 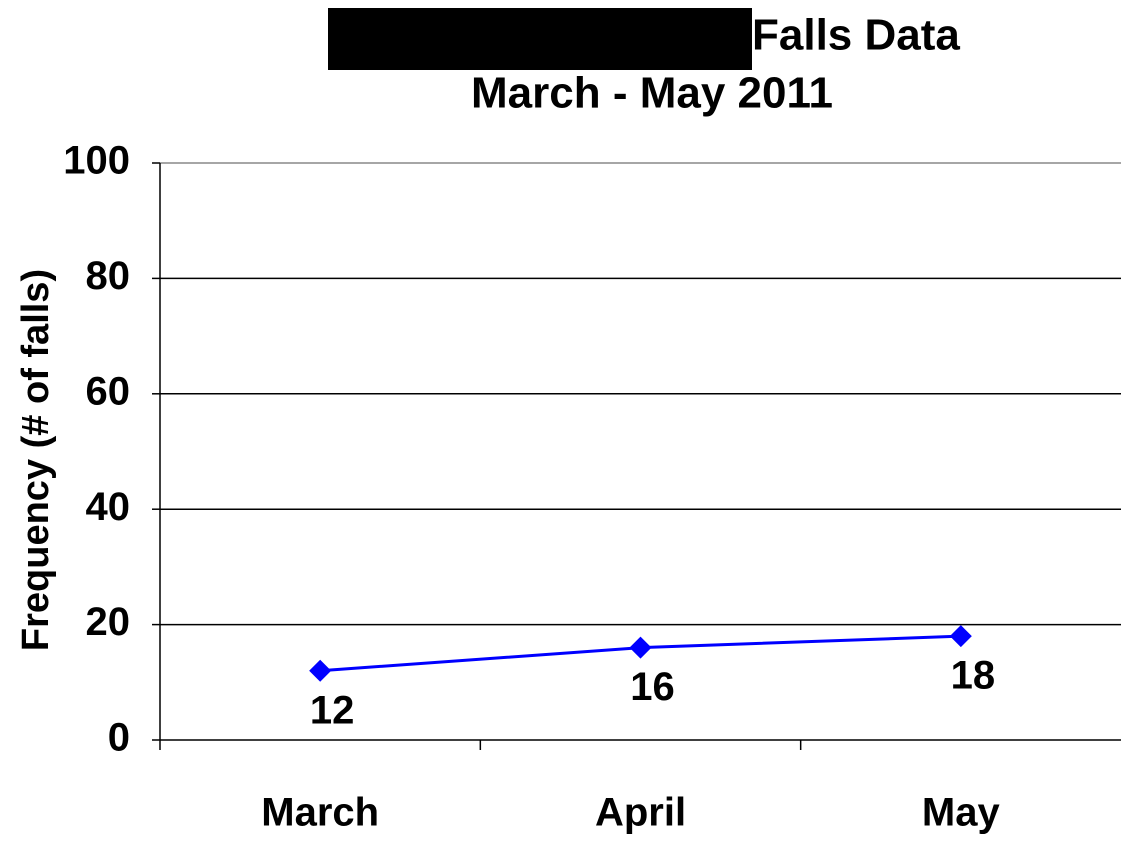 What do you see at coordinates (652, 93) in the screenshot?
I see `chart-subtitle: March - May 2011` at bounding box center [652, 93].